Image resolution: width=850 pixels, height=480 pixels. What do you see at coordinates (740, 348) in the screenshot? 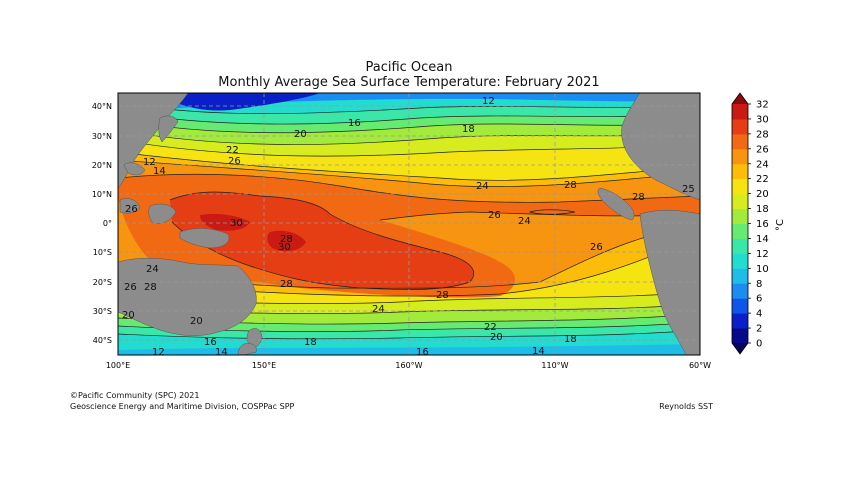
I see `colorbar-extend-min` at bounding box center [740, 348].